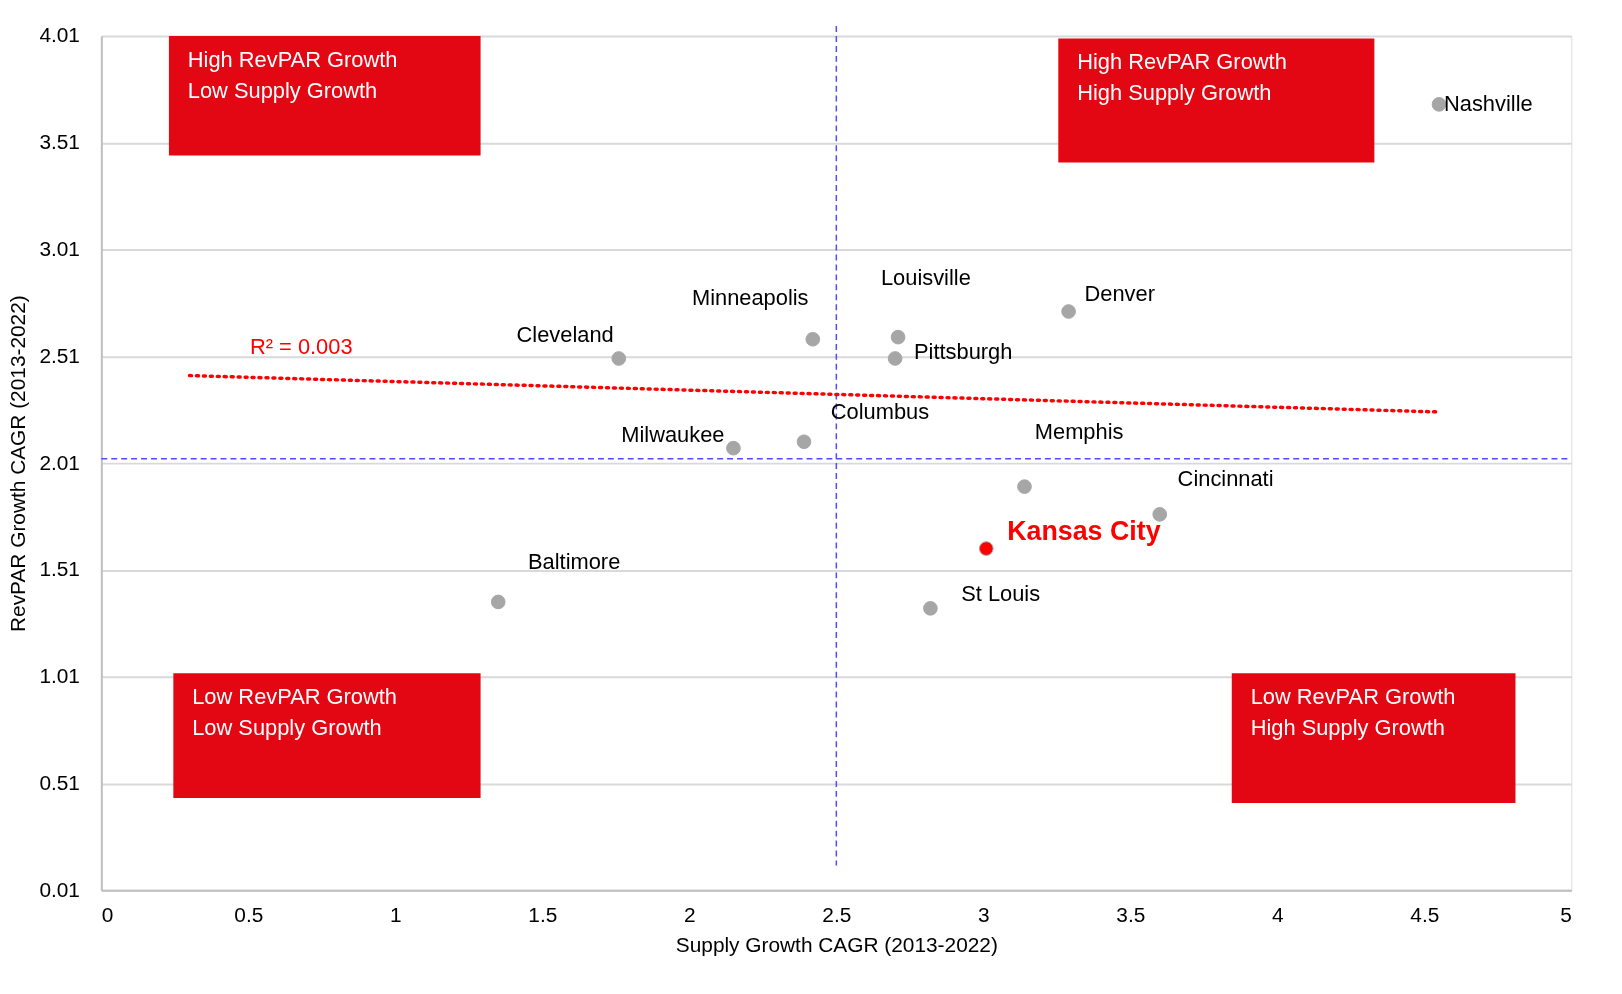 The width and height of the screenshot is (1622, 994). I want to click on series-label: Nashville, so click(1488, 104).